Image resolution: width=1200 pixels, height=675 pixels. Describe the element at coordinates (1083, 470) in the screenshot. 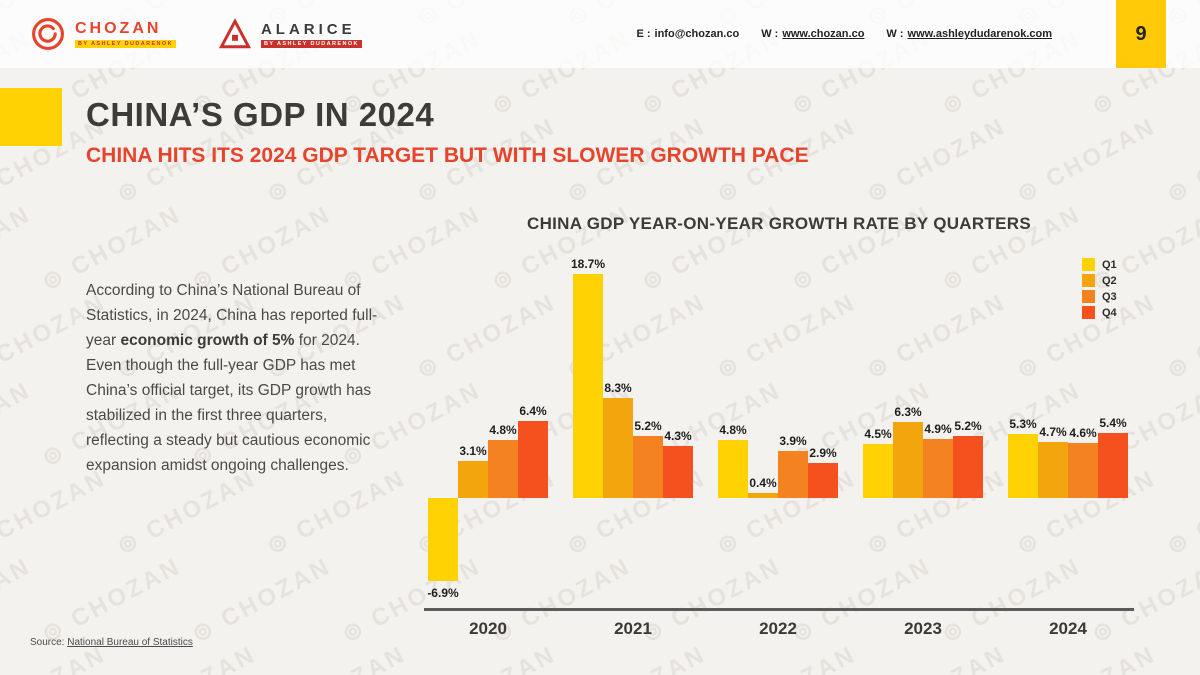

I see `bar-2024-q3` at that location.